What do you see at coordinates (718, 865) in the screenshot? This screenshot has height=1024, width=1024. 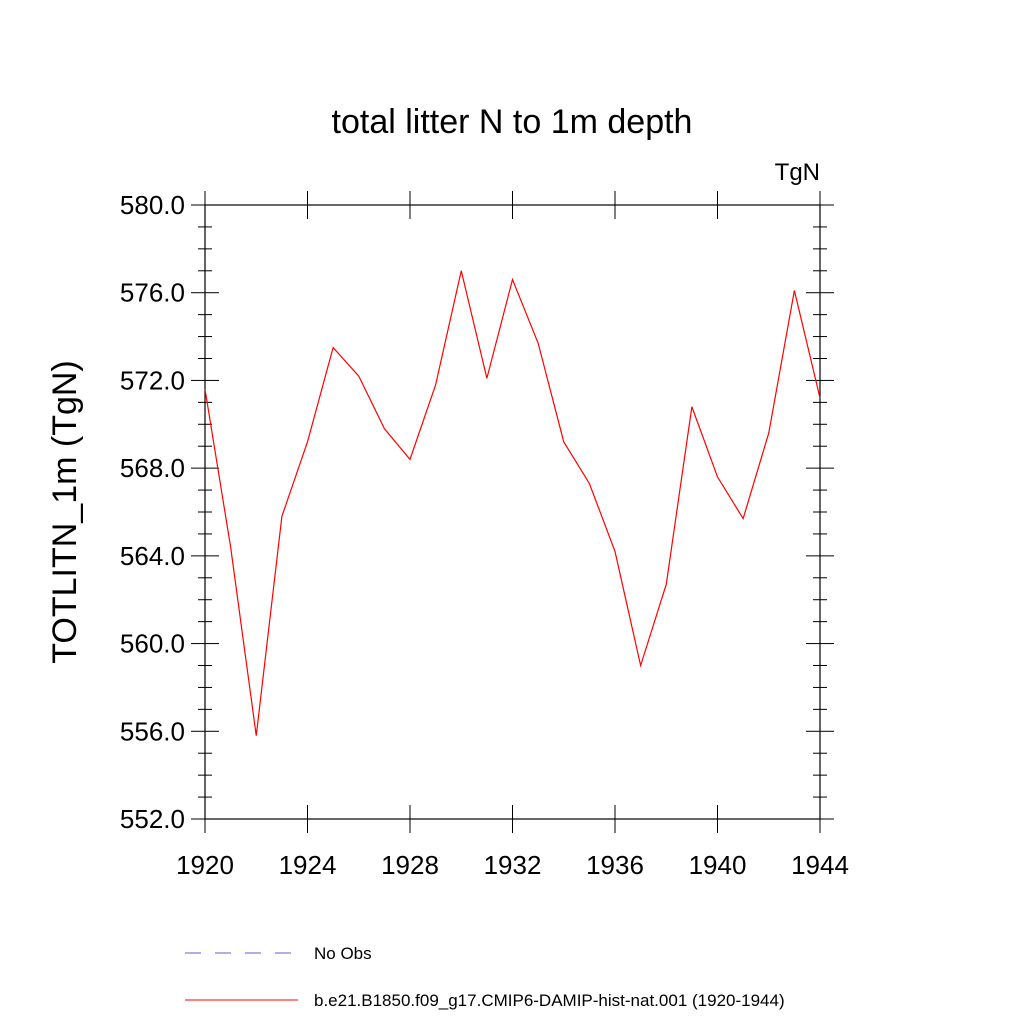 I see `x-tick-label: 1940` at bounding box center [718, 865].